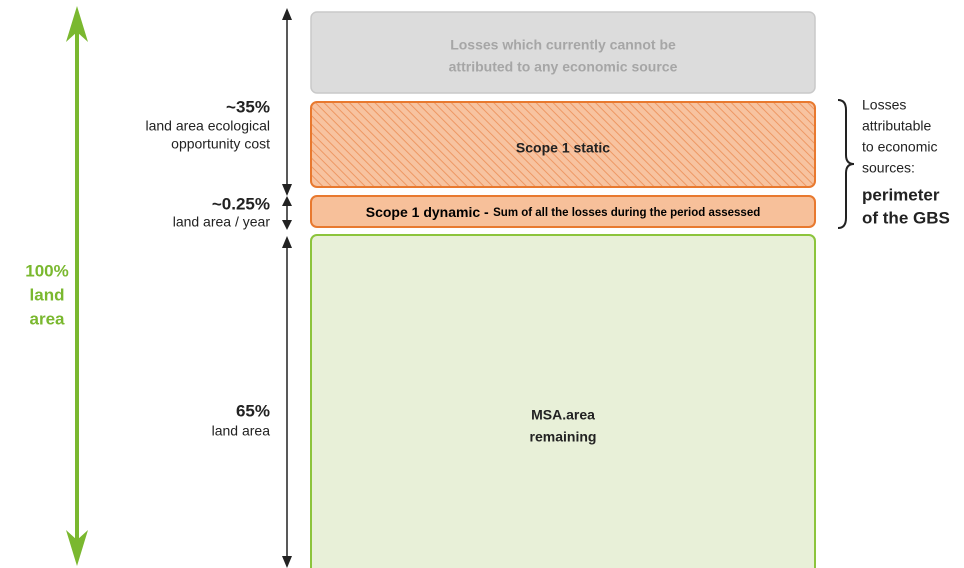 The height and width of the screenshot is (568, 964). I want to click on bracket-text: to economic, so click(899, 147).